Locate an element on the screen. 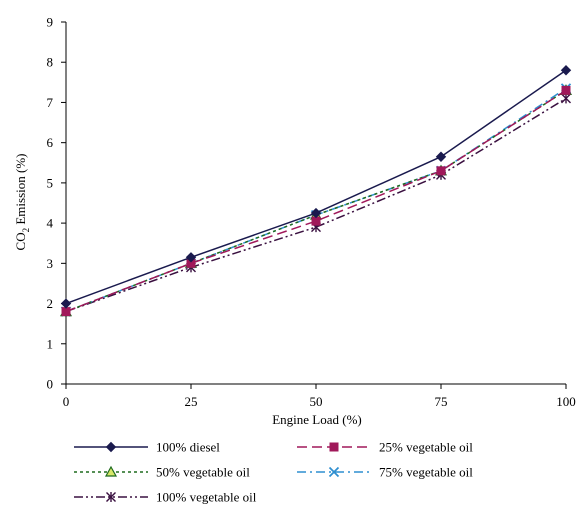 This screenshot has height=509, width=579. legend-item: 50% vegetable oil is located at coordinates (162, 472).